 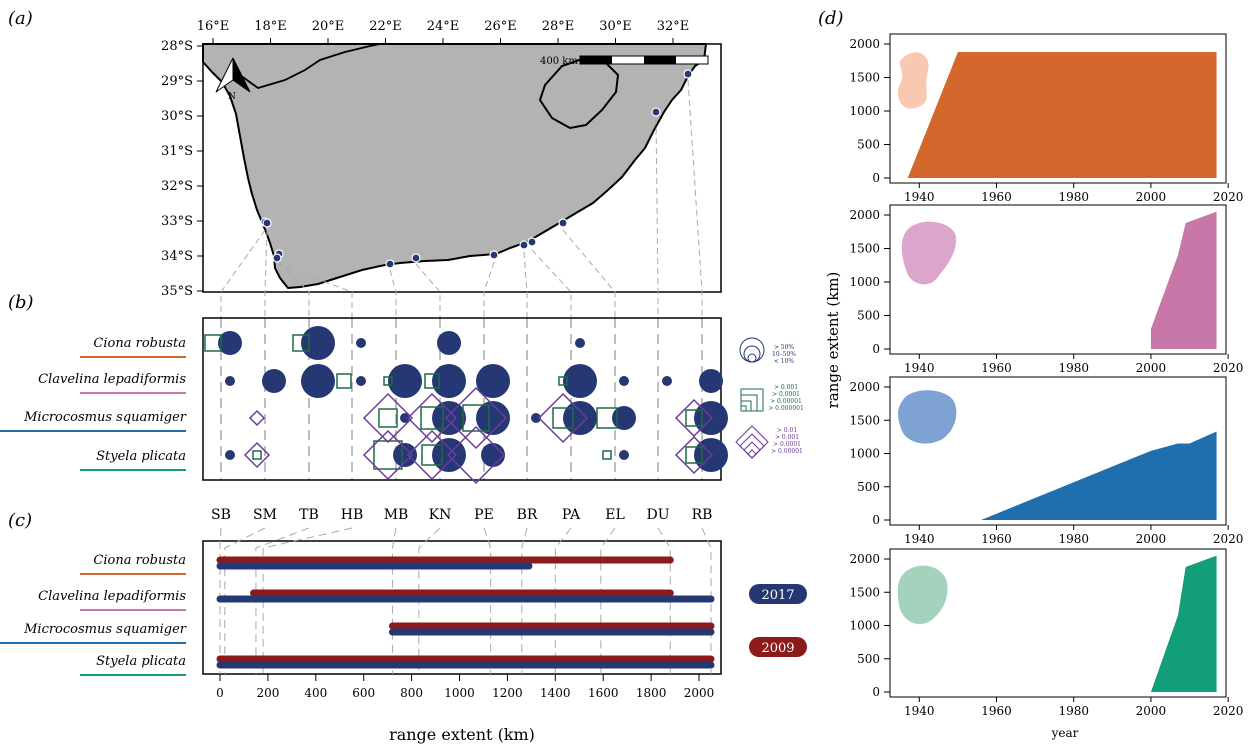 I want to click on y-tick-label: 1000, so click(x=864, y=111).